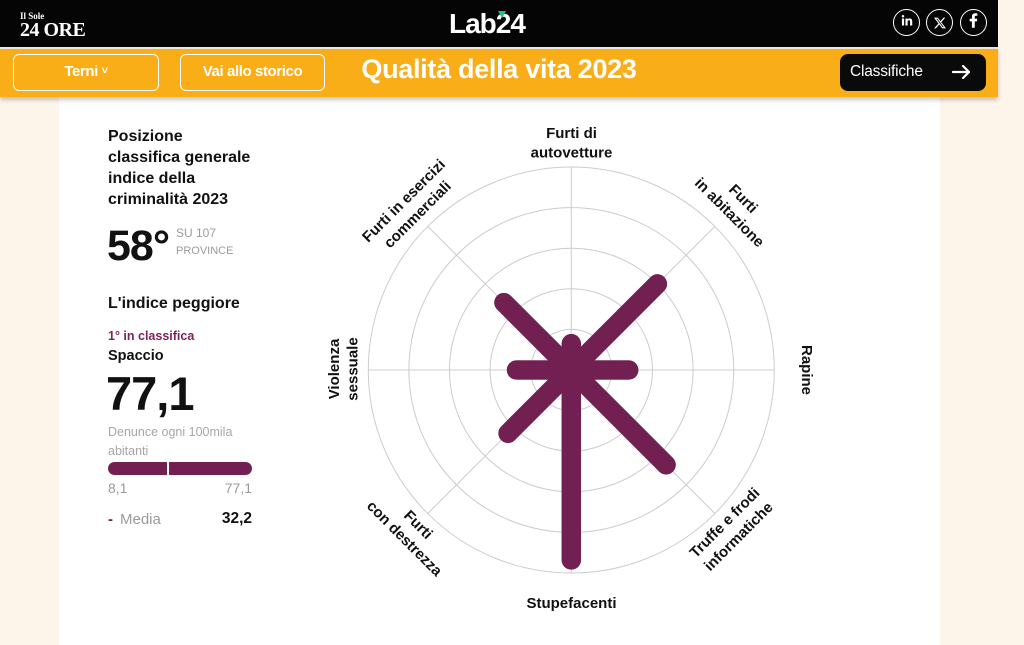 The image size is (1024, 645). Describe the element at coordinates (806, 370) in the screenshot. I see `svg-text: Rapine` at that location.